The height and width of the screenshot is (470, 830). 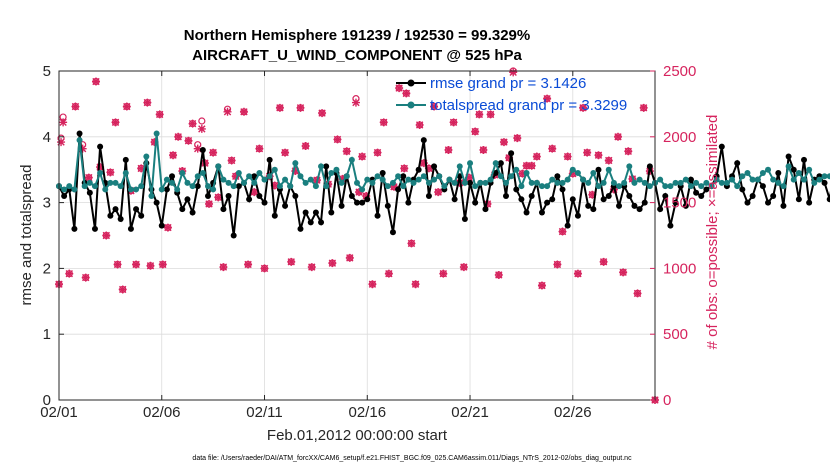 What do you see at coordinates (470, 412) in the screenshot?
I see `x-tick-label: 02/21` at bounding box center [470, 412].